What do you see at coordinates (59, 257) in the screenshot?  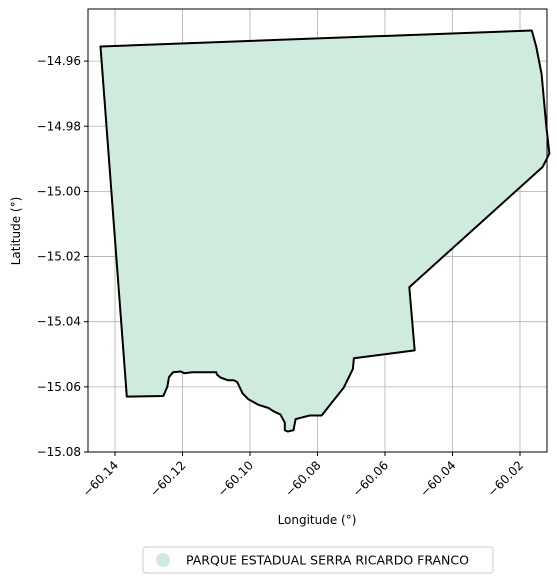 I see `y-tick-label: −15.02` at bounding box center [59, 257].